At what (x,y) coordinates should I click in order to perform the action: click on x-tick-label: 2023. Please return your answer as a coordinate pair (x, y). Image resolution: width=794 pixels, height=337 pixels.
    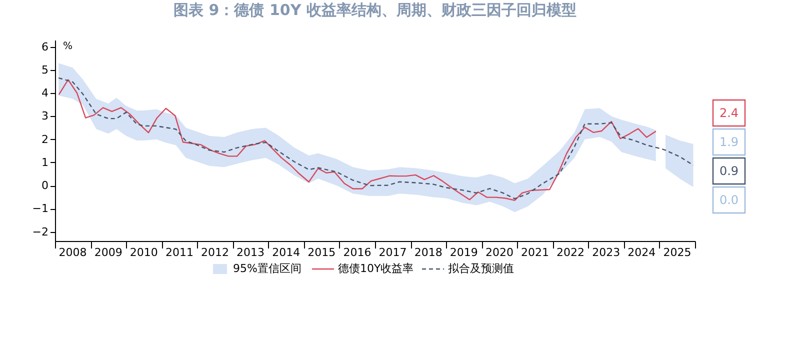
    Looking at the image, I should click on (606, 252).